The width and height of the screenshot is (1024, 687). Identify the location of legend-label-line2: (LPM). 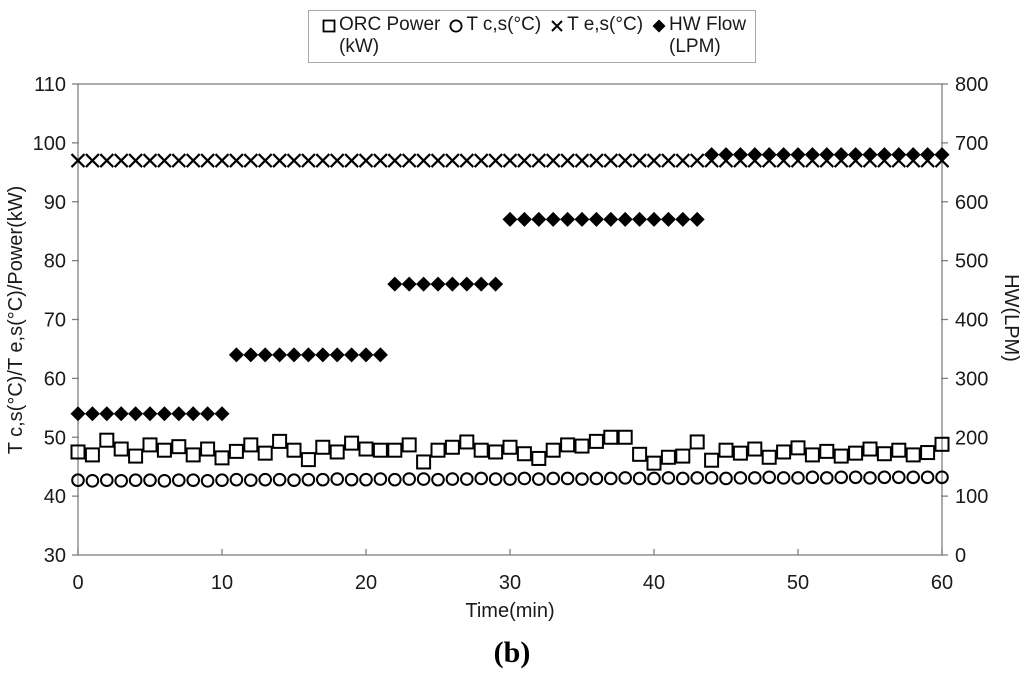
(695, 46).